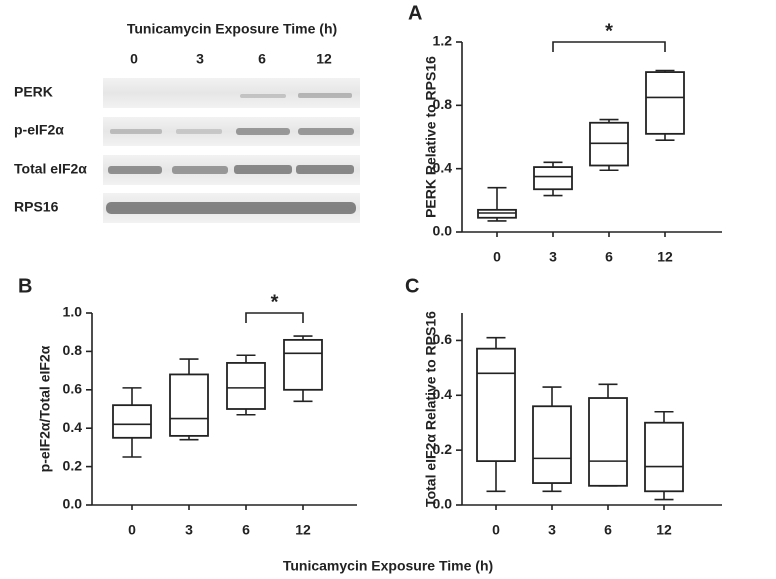 The height and width of the screenshot is (579, 776). Describe the element at coordinates (443, 41) in the screenshot. I see `y-tick-label: 1.2` at that location.